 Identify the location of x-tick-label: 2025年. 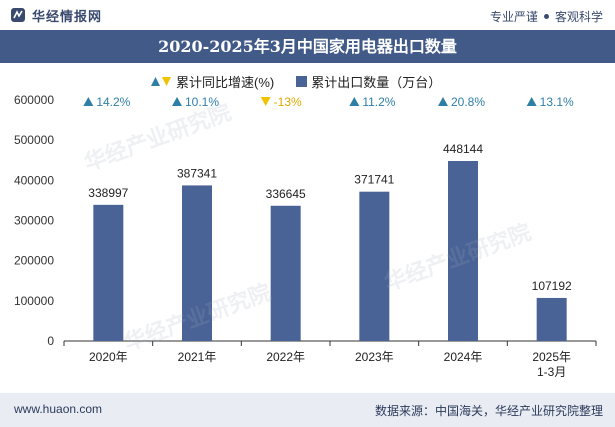
(551, 357).